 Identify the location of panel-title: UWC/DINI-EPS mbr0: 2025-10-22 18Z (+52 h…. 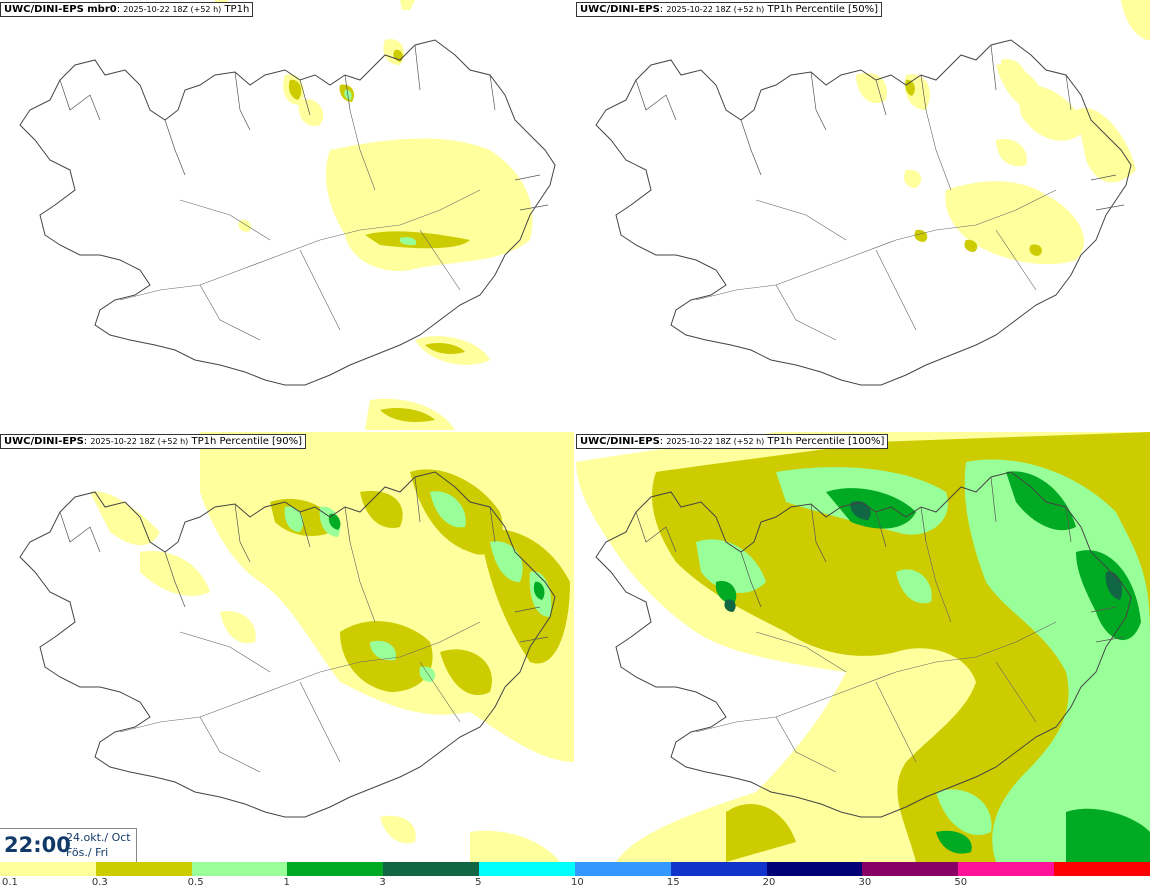
(127, 9).